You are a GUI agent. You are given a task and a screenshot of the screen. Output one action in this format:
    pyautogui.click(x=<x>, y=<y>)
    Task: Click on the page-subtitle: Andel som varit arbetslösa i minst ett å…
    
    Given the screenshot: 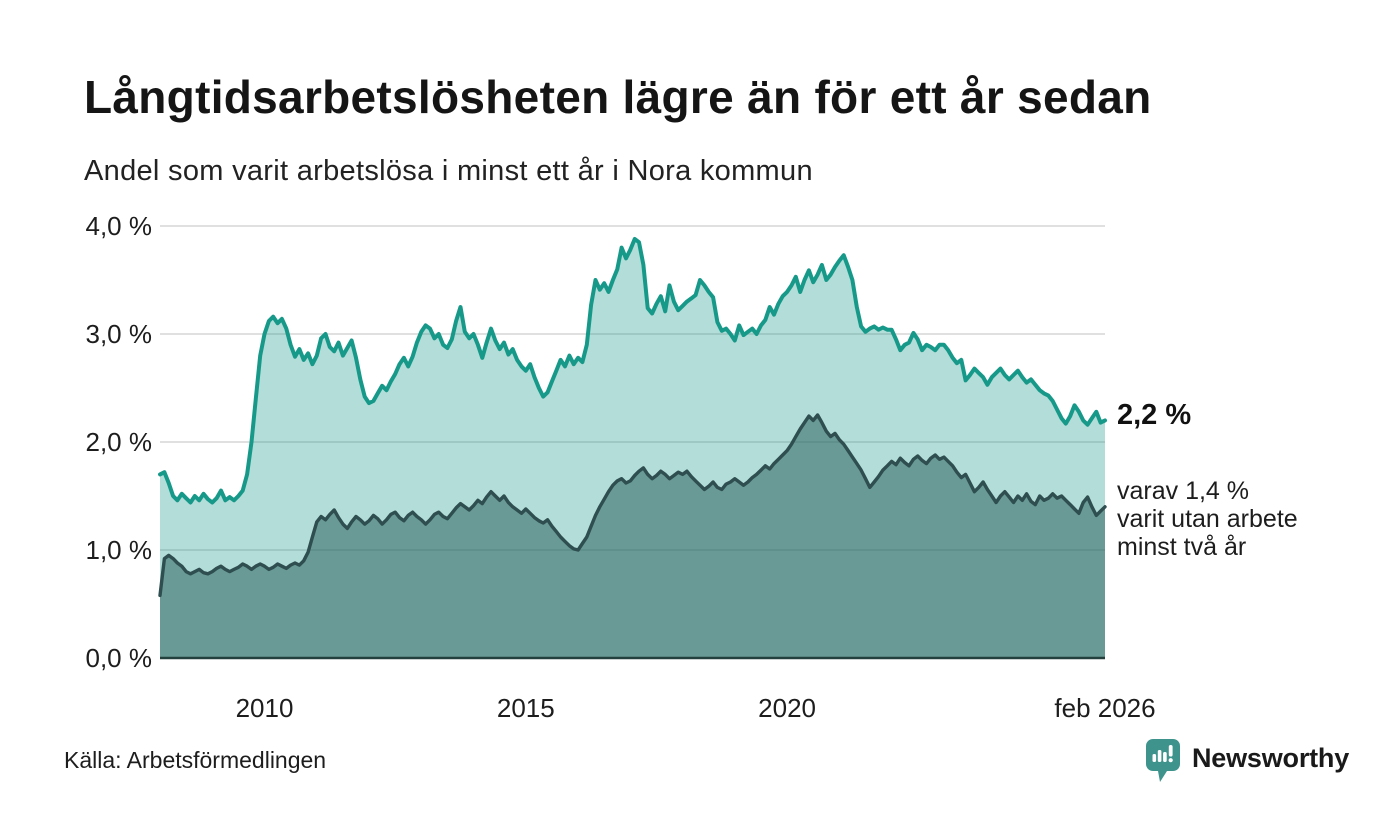 What is the action you would take?
    pyautogui.click(x=448, y=171)
    